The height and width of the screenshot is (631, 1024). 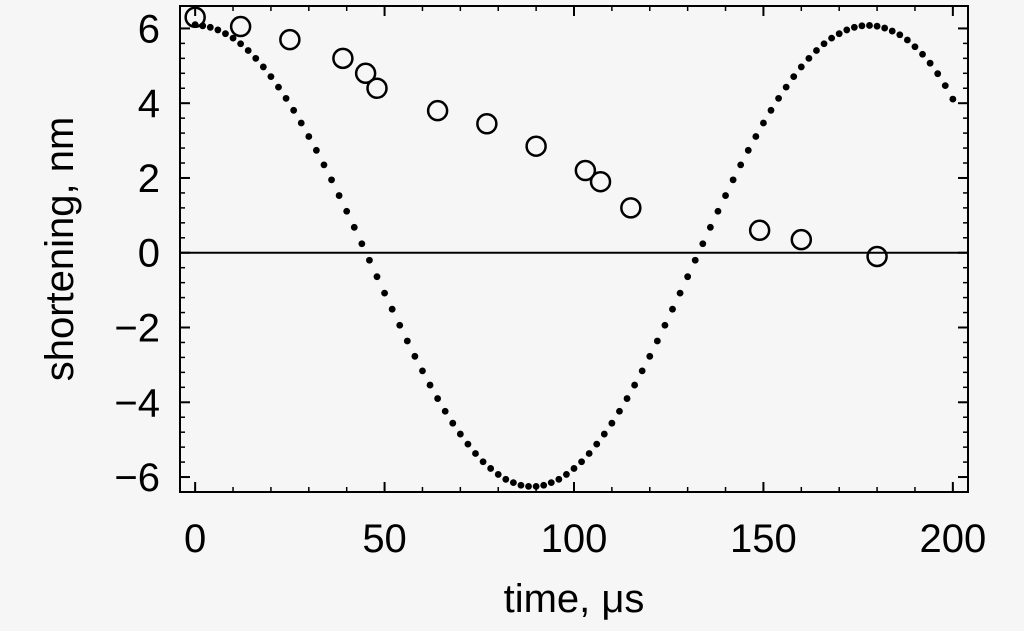 What do you see at coordinates (60, 249) in the screenshot?
I see `y-axis-label: shortening, nm` at bounding box center [60, 249].